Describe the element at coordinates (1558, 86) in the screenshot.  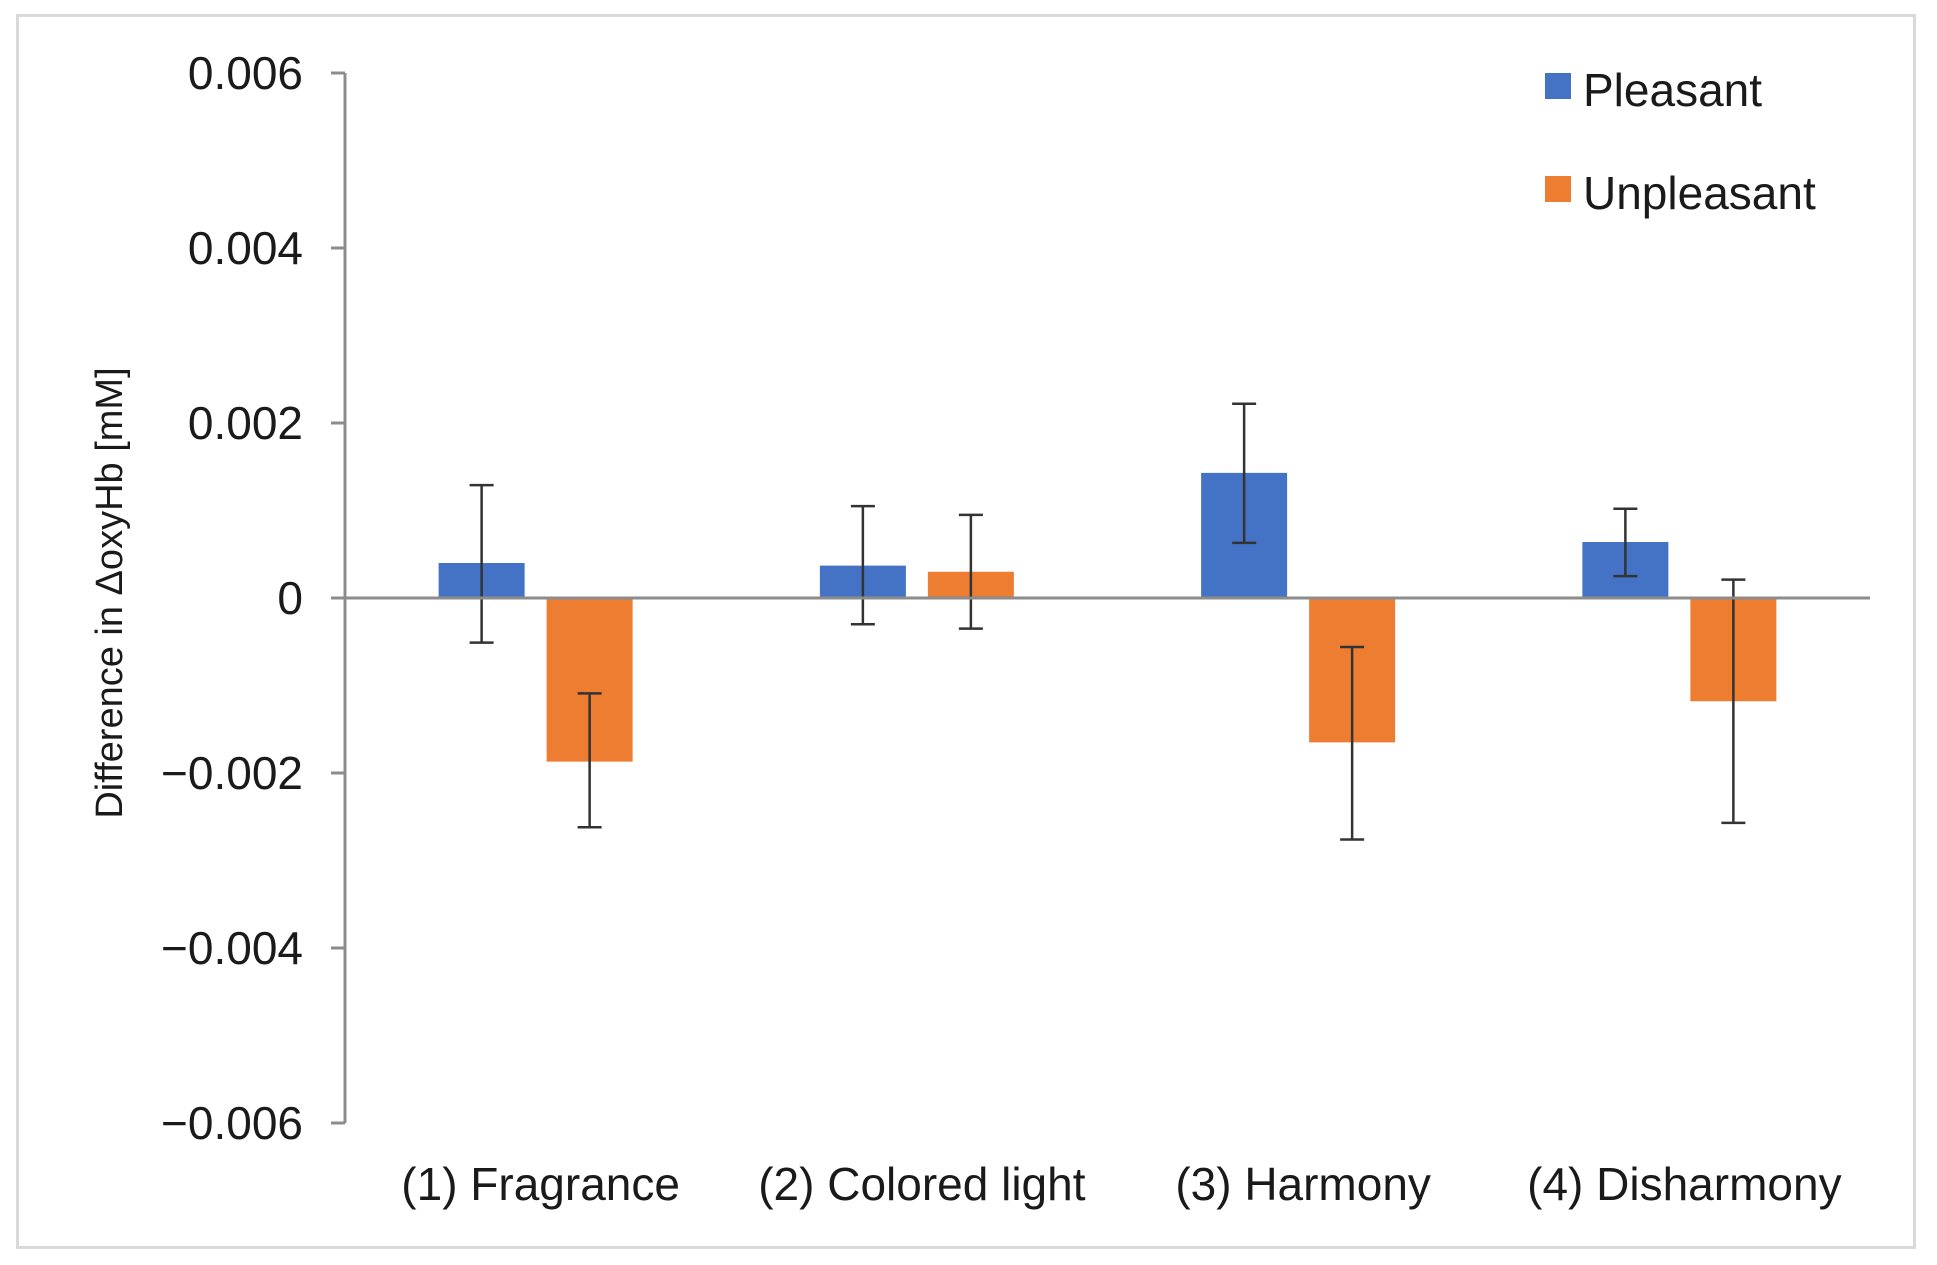
I see `legend-swatch-pleasant` at that location.